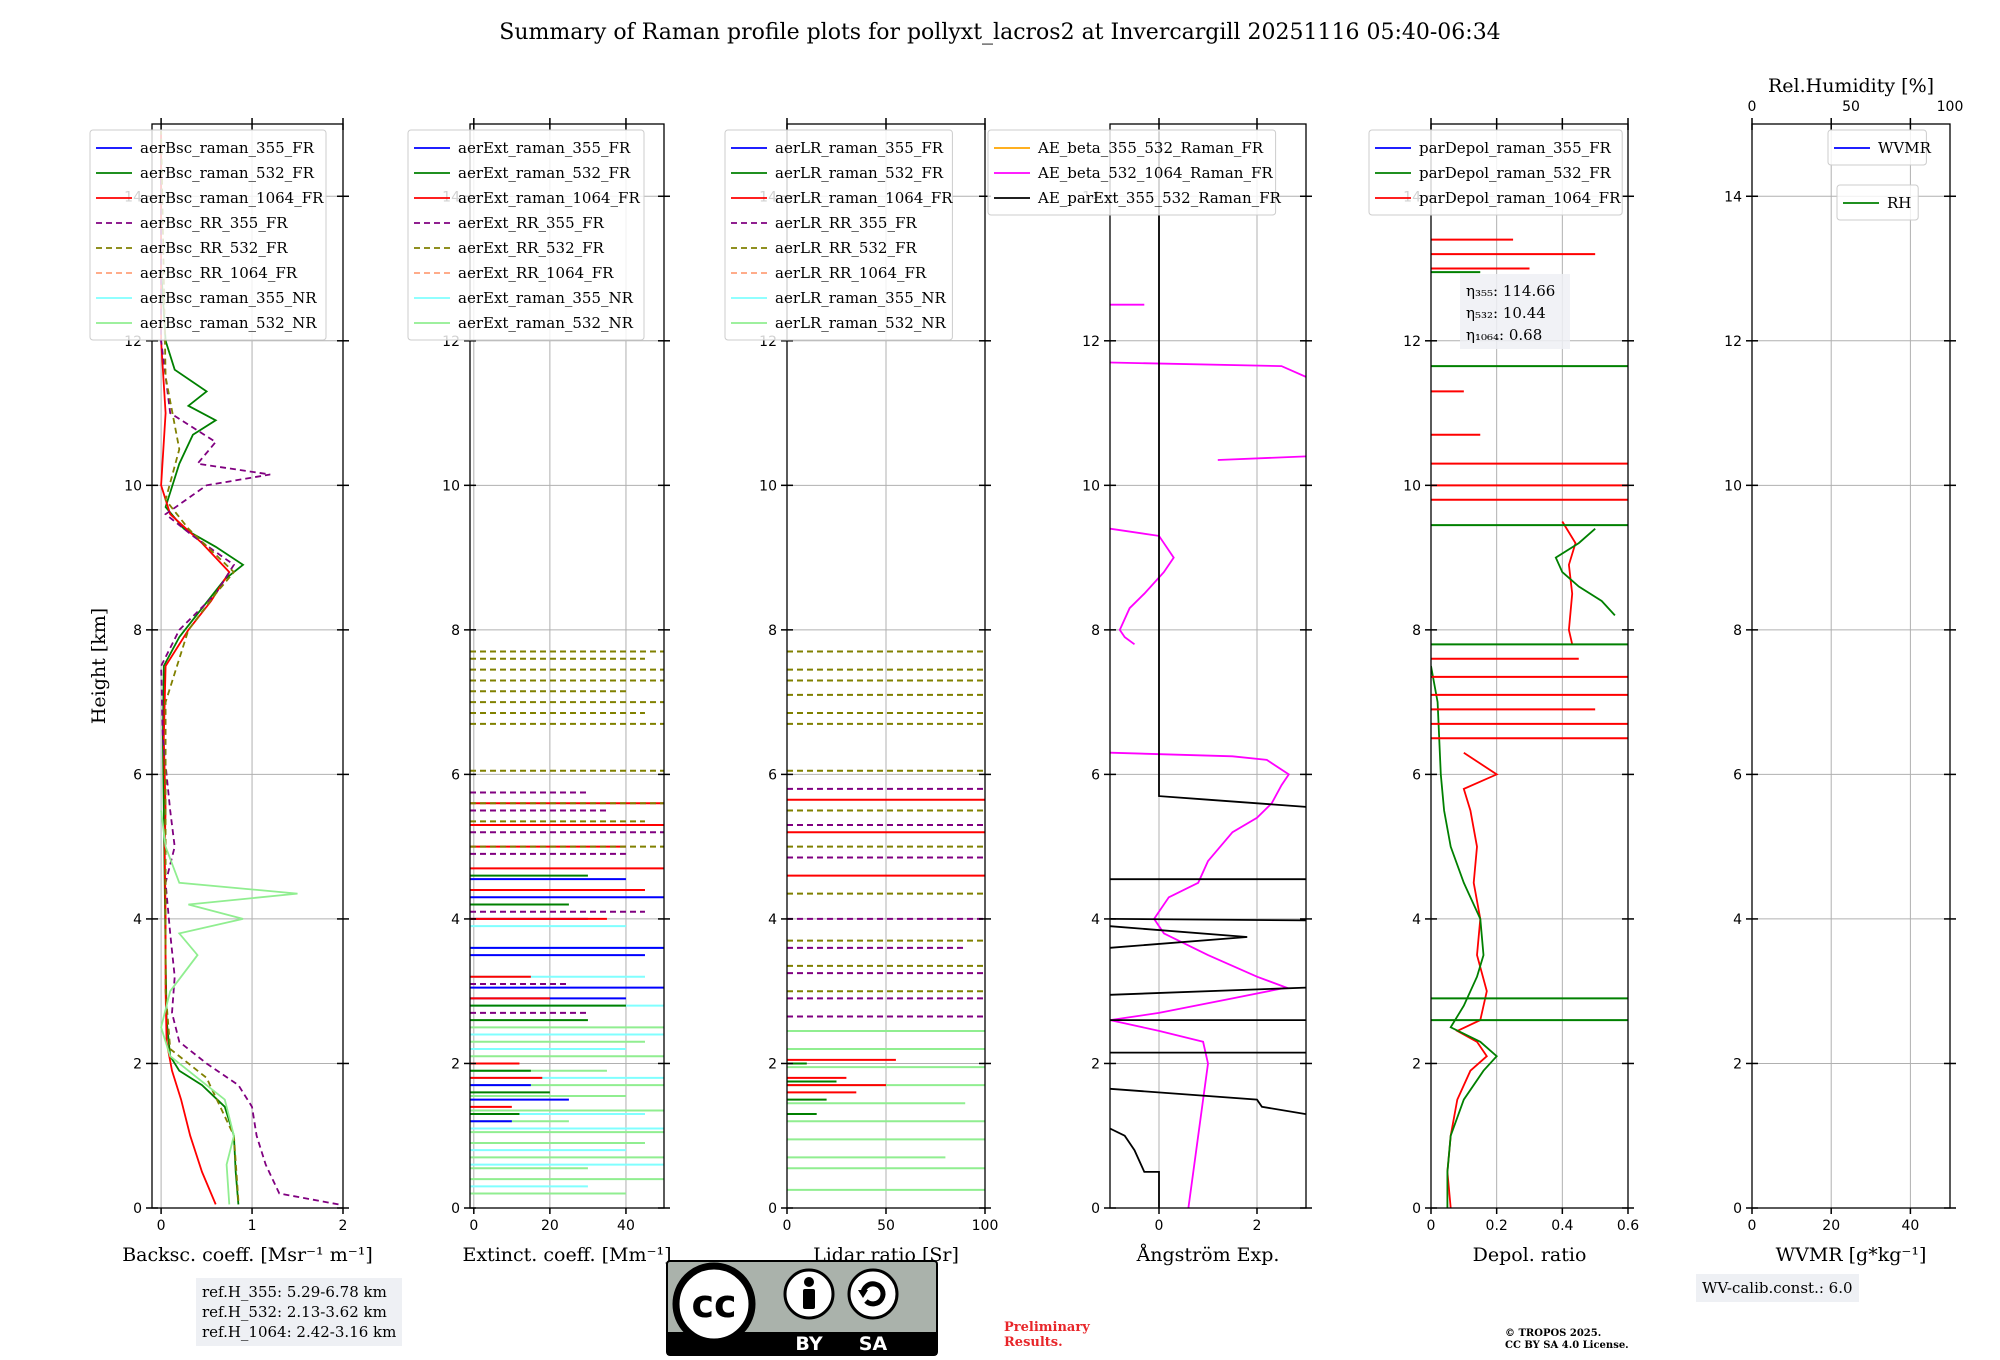  Describe the element at coordinates (546, 298) in the screenshot. I see `legend-entry: aerExt_raman_355_NR` at that location.